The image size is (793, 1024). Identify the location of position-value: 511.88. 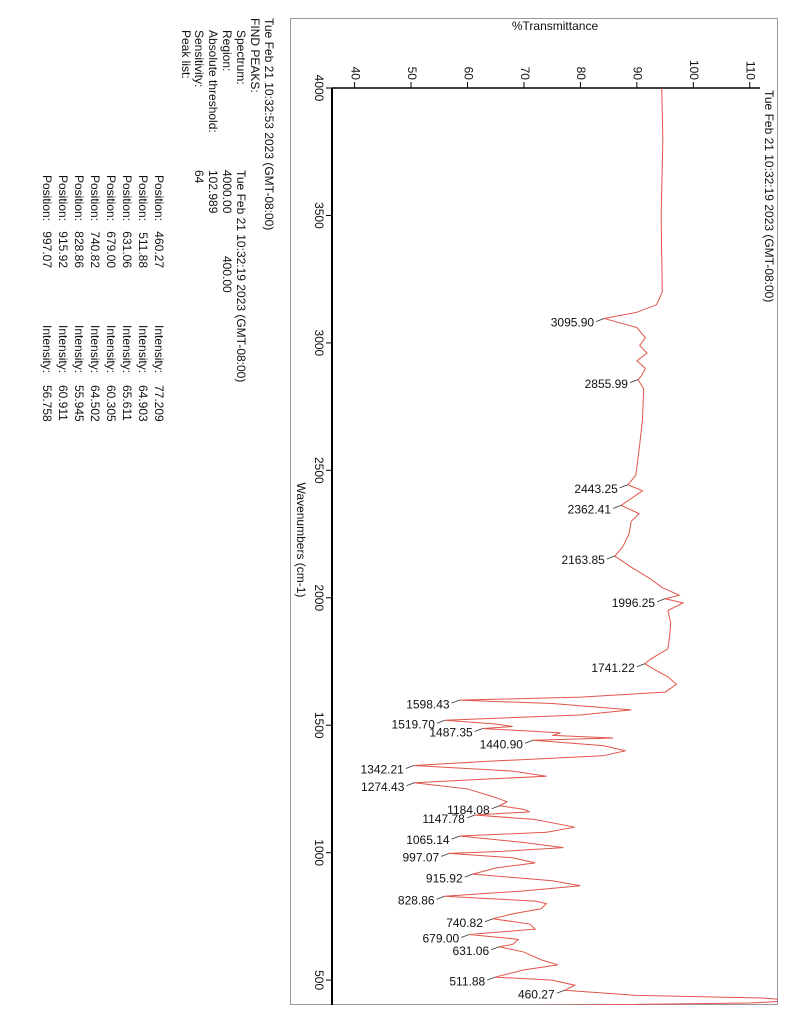
(143, 250).